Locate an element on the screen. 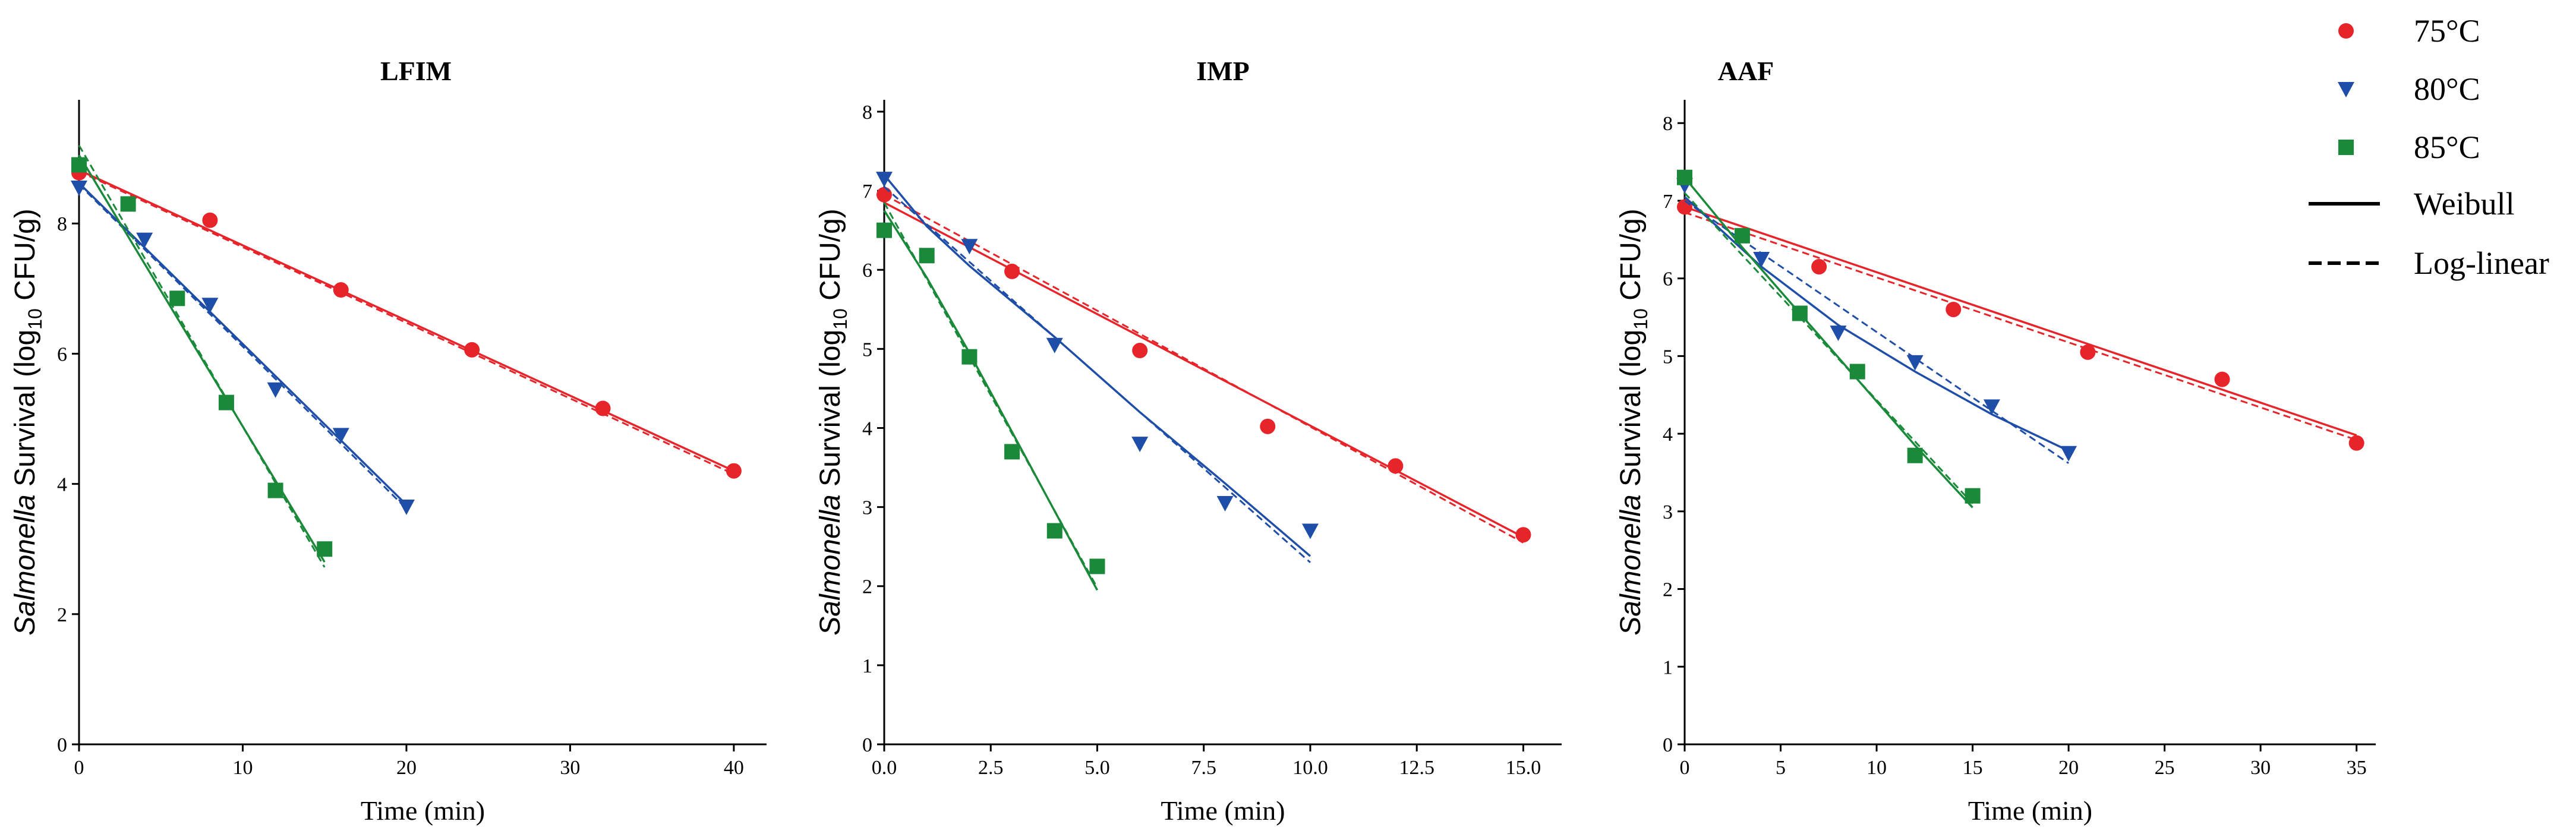  x-tick-label: 15 is located at coordinates (1973, 768).